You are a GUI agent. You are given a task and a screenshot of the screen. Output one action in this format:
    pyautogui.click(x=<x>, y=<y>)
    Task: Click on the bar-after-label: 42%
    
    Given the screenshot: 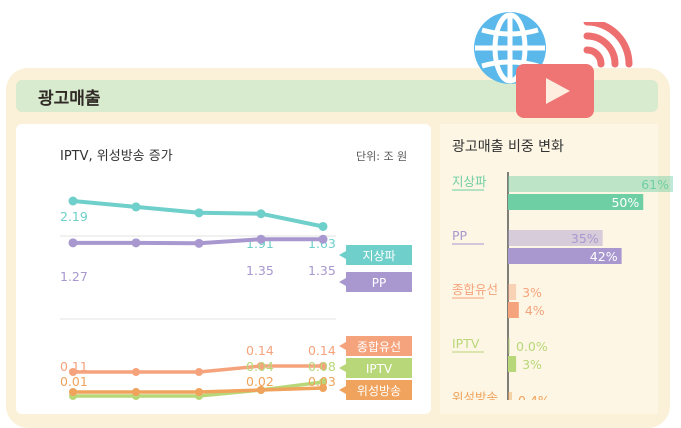 What is the action you would take?
    pyautogui.click(x=604, y=256)
    